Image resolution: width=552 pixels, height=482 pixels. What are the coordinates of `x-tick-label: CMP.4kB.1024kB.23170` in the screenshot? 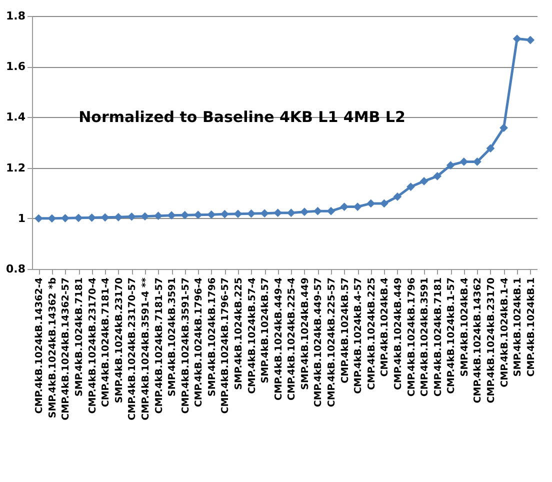 It's located at (491, 340).